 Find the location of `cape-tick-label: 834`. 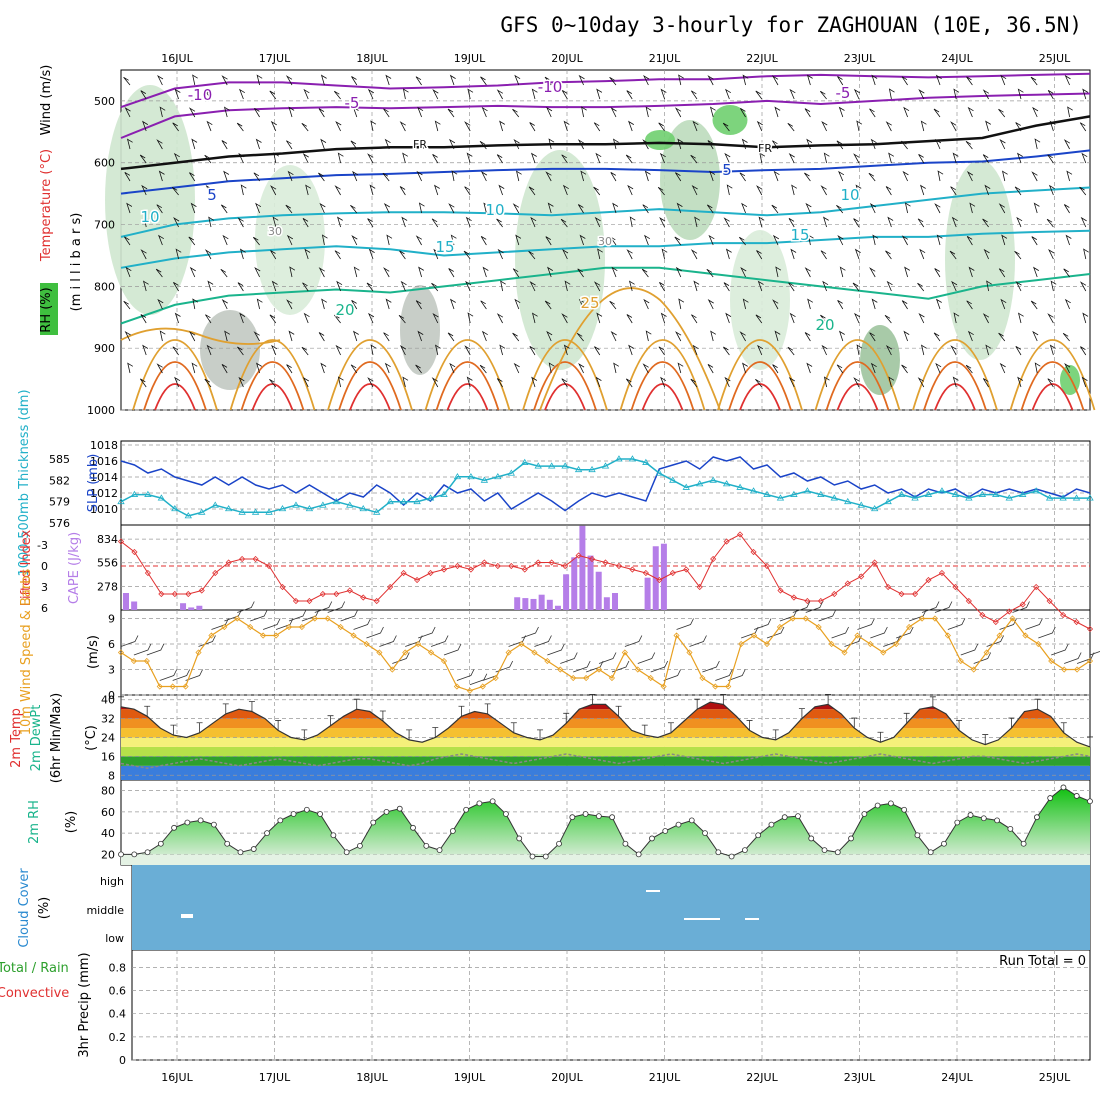

cape-tick-label: 834 is located at coordinates (107, 539).